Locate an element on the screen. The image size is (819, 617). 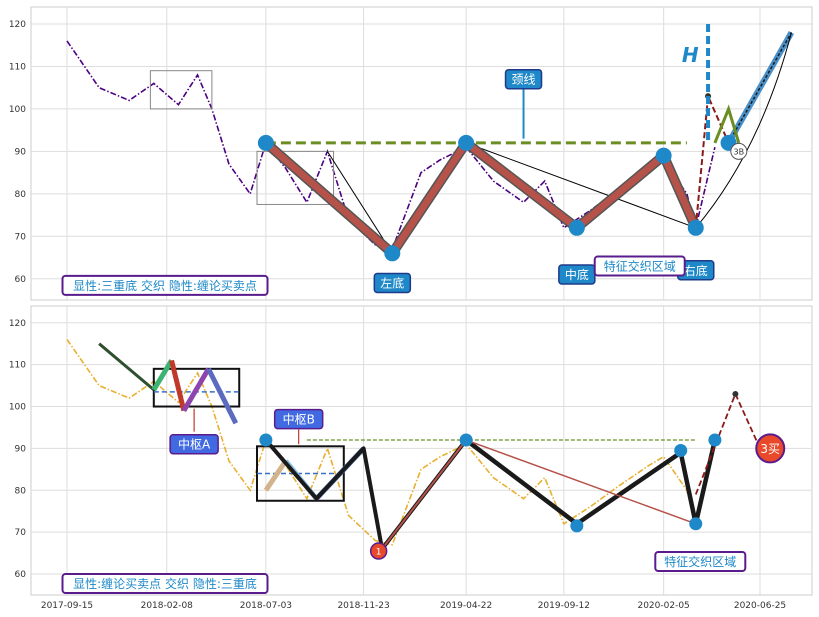
label-pivot-a: 中枢A is located at coordinates (194, 444).